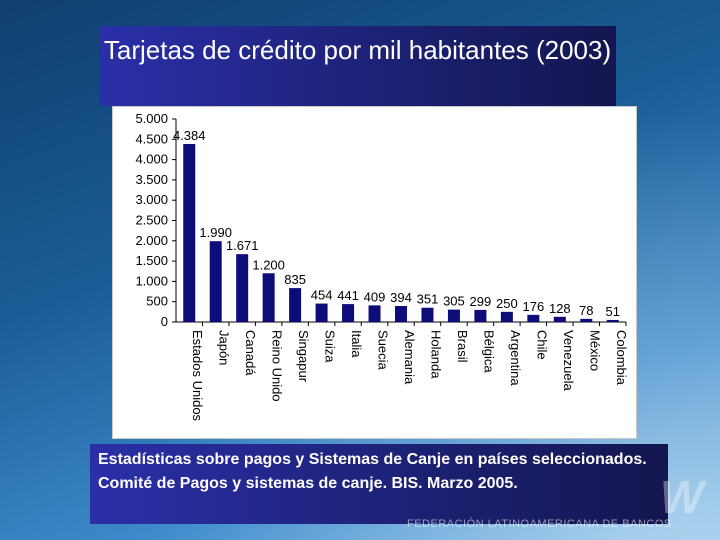 This screenshot has width=720, height=540. I want to click on category-label: Bélgica, so click(488, 351).